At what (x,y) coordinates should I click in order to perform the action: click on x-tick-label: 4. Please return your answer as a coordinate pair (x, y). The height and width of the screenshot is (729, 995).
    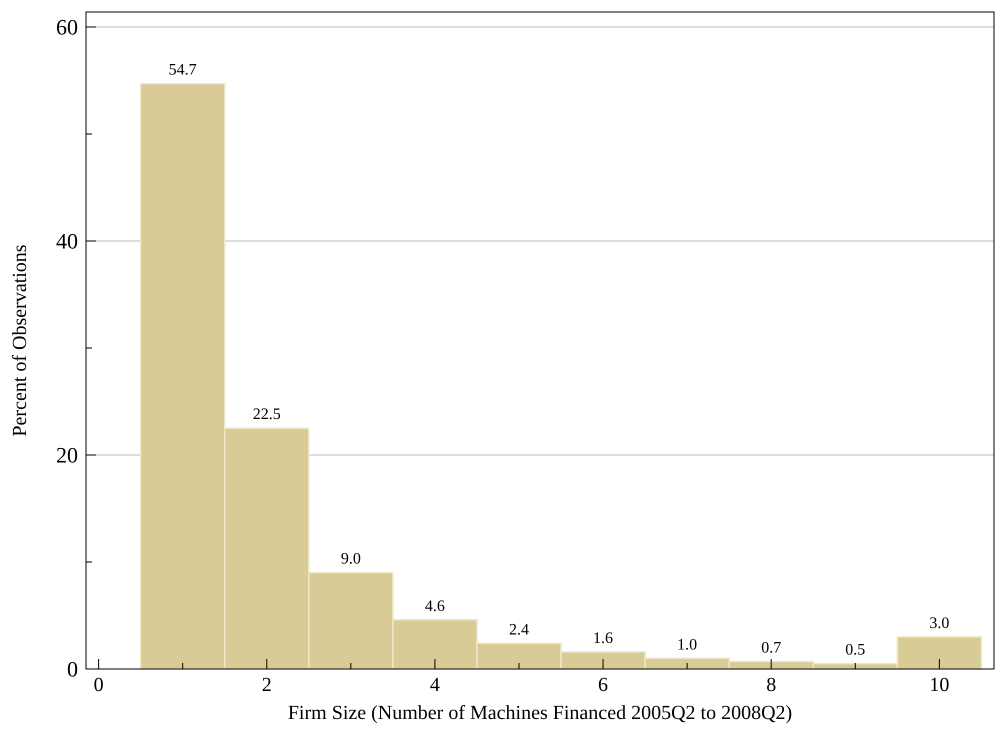
    Looking at the image, I should click on (435, 685).